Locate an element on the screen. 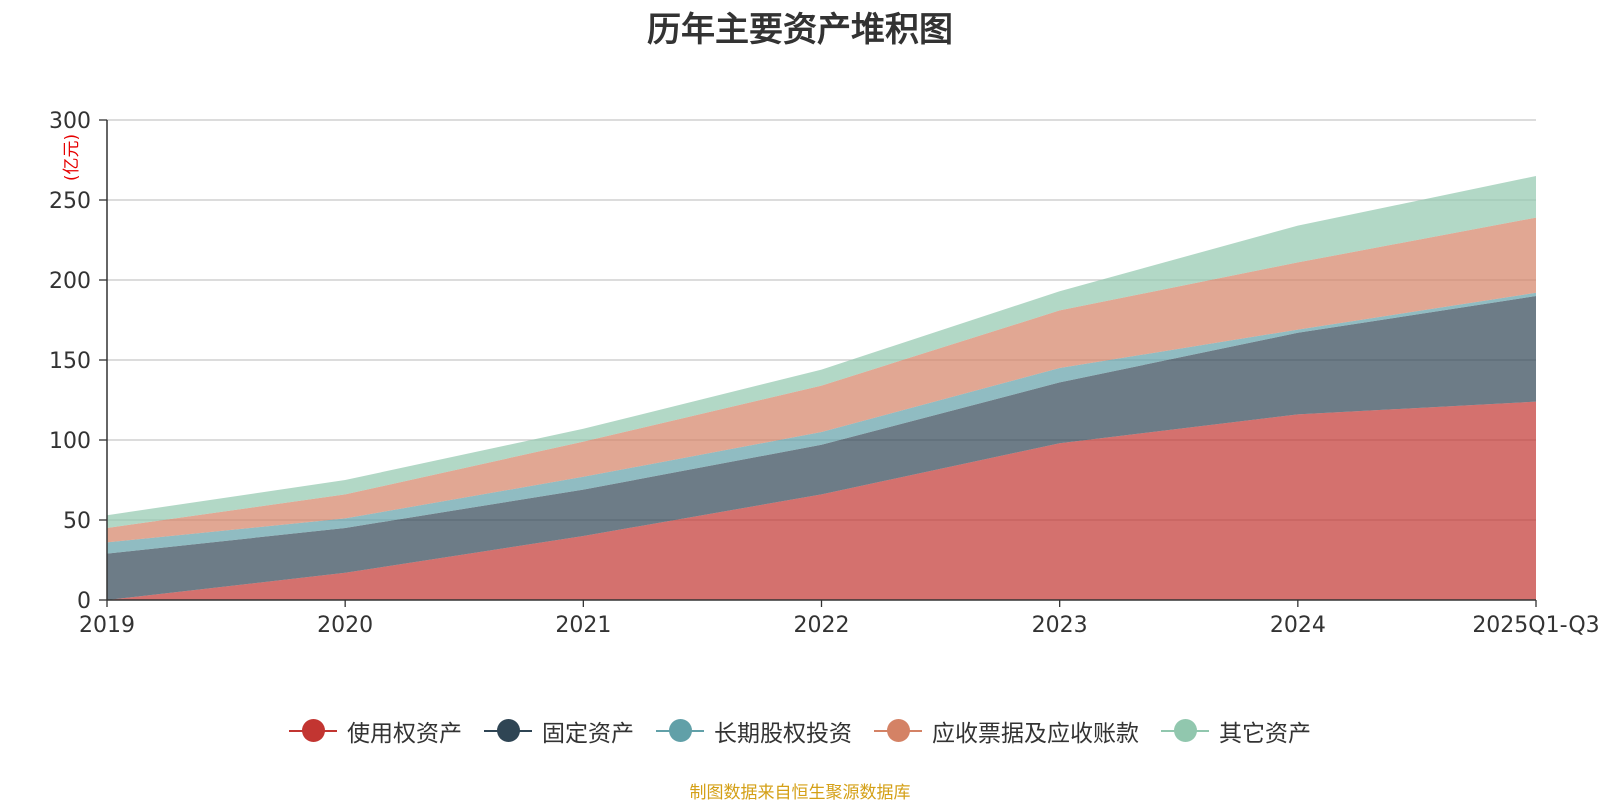 This screenshot has height=803, width=1600. legend-label: 其它资产 is located at coordinates (1265, 734).